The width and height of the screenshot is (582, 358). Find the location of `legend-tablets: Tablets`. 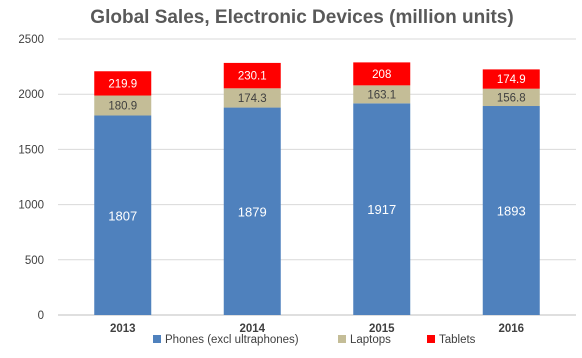

legend-tablets: Tablets is located at coordinates (451, 340).